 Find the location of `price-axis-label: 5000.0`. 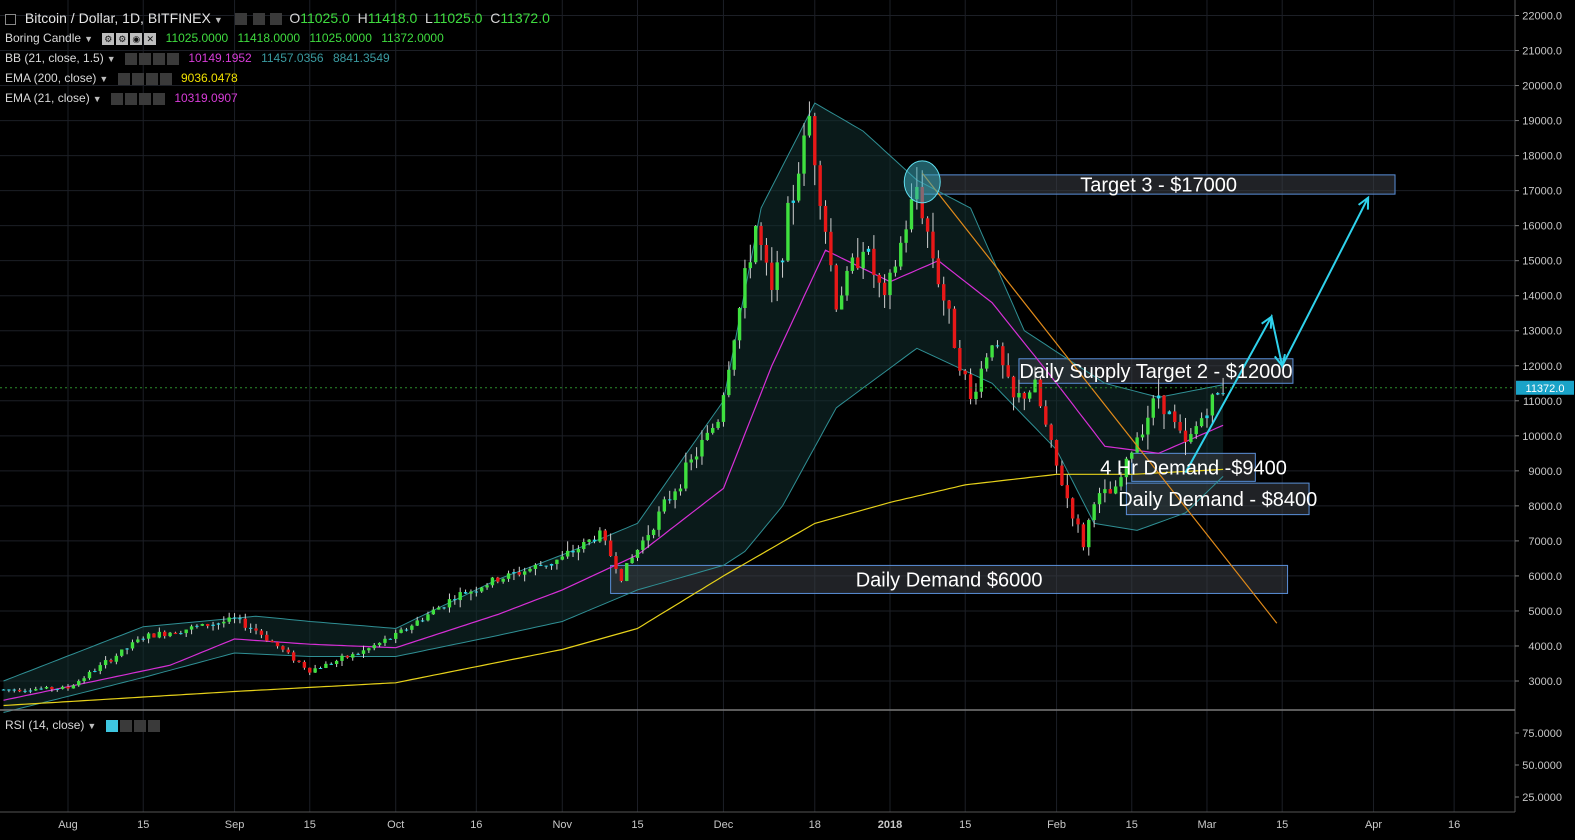

price-axis-label: 5000.0 is located at coordinates (1545, 612).